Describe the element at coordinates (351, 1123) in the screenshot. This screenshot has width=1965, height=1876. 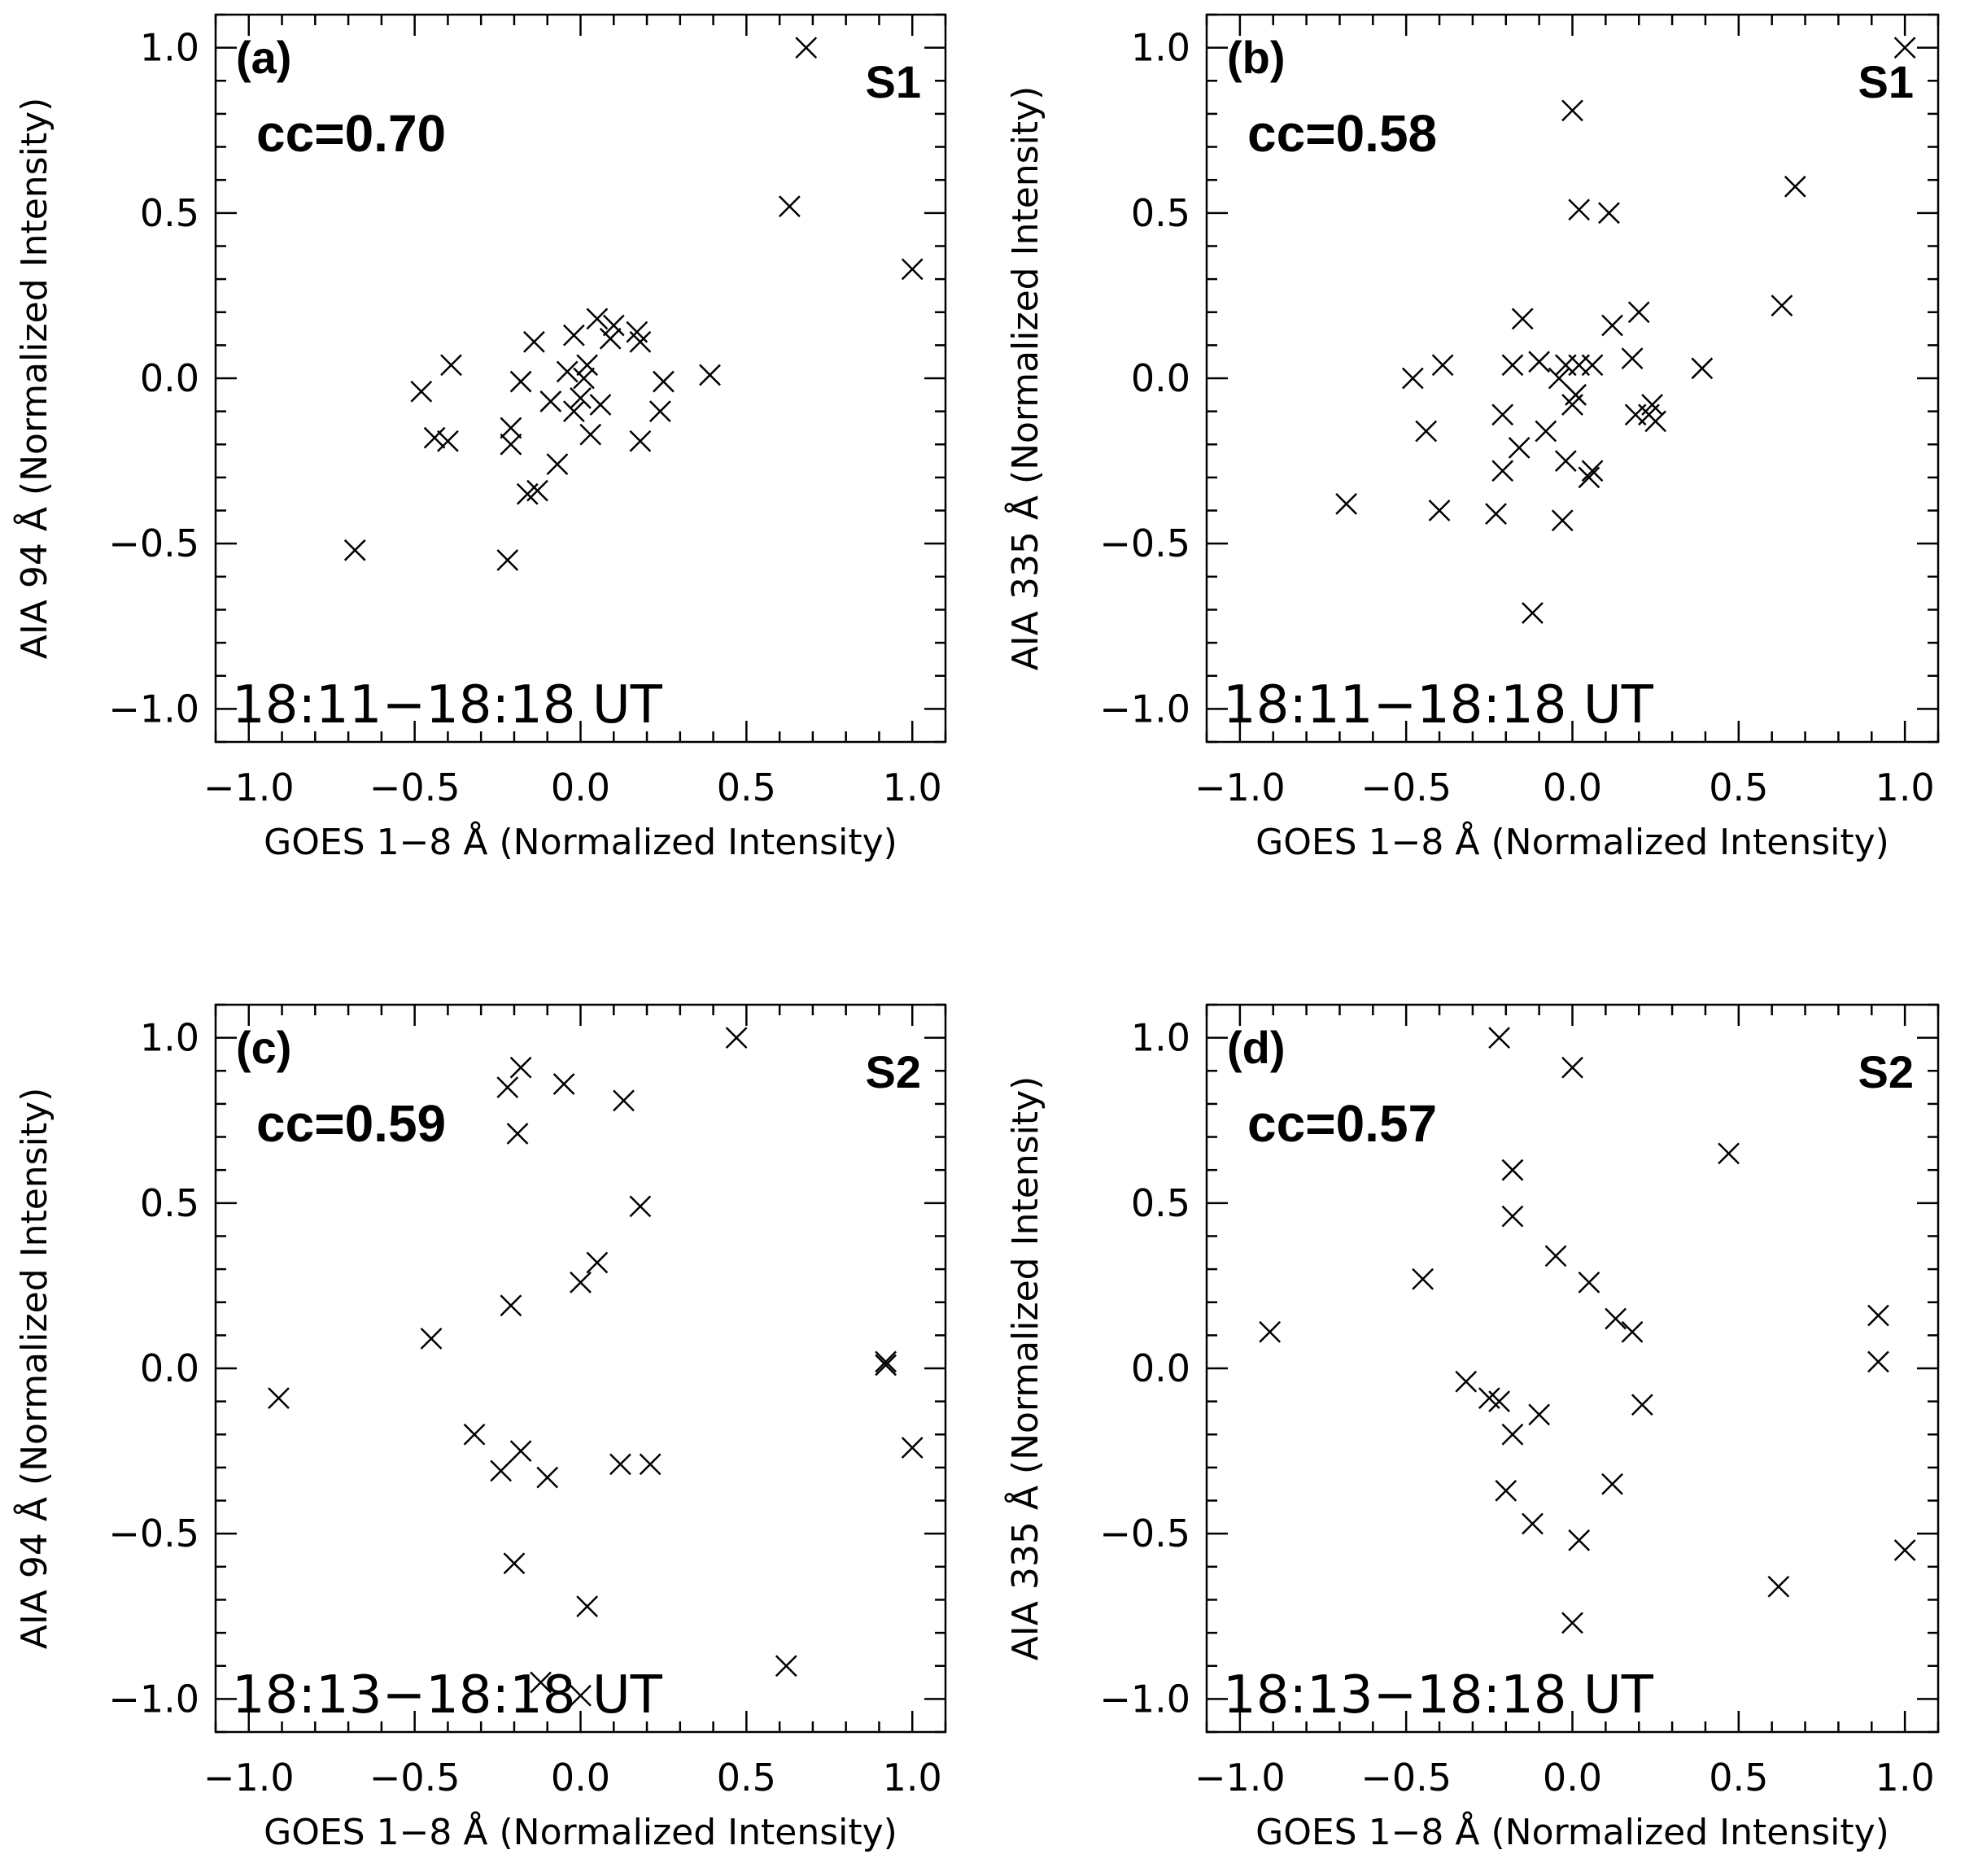
I see `panel-c-cc-label: cc=0.59` at that location.